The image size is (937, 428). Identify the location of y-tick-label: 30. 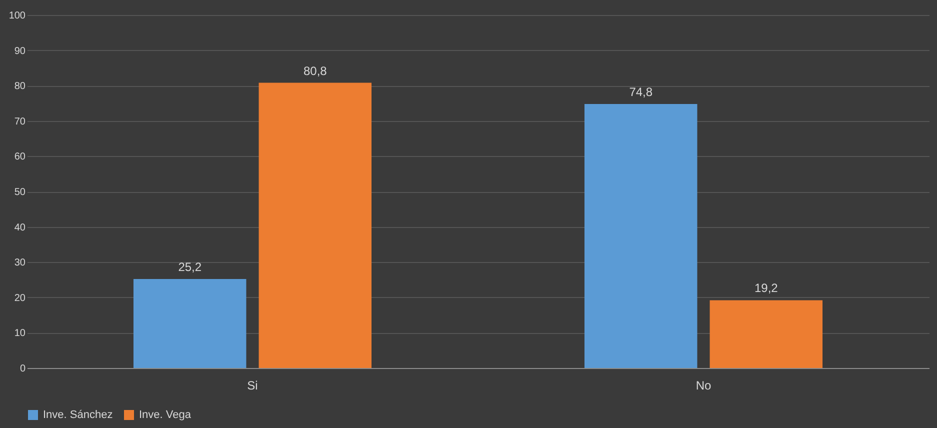
(20, 263).